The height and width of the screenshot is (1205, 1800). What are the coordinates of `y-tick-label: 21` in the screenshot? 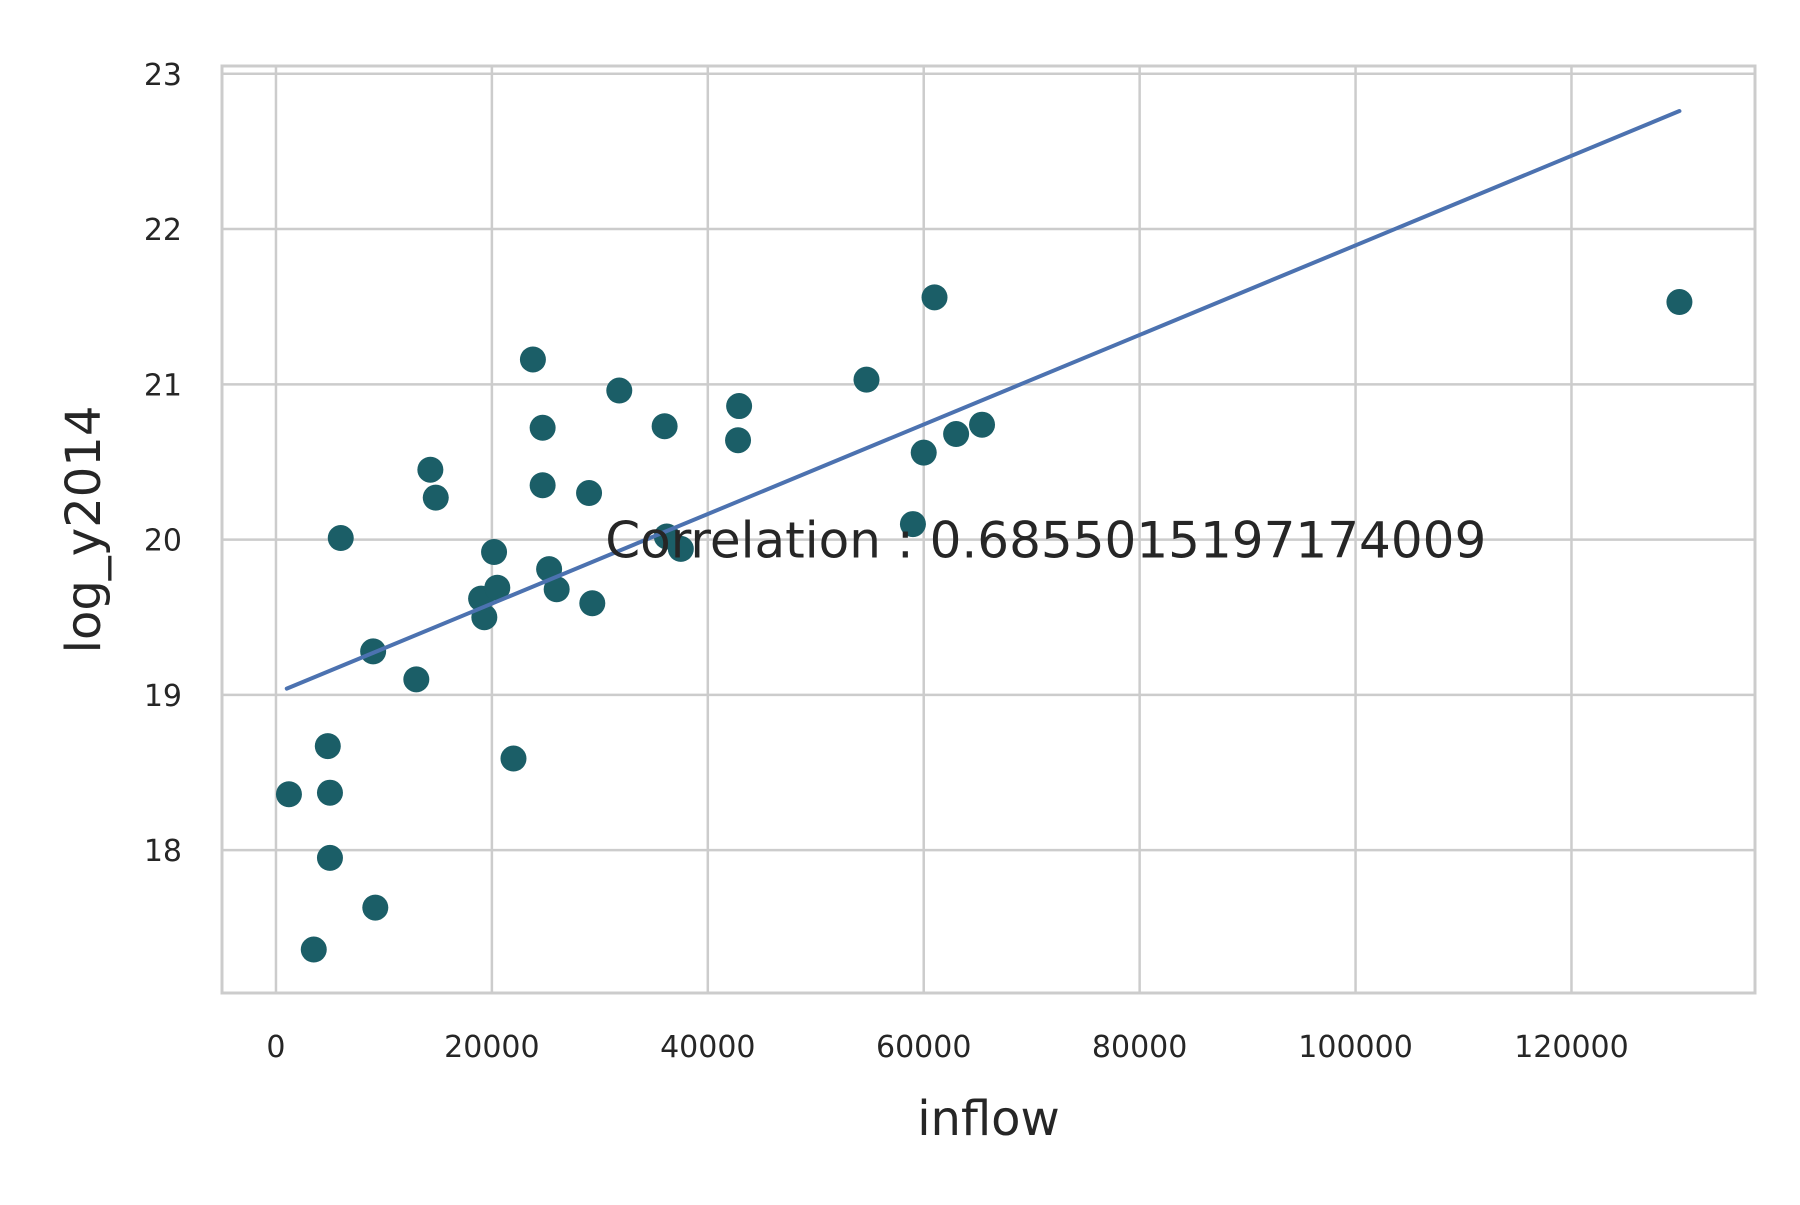 It's located at (163, 385).